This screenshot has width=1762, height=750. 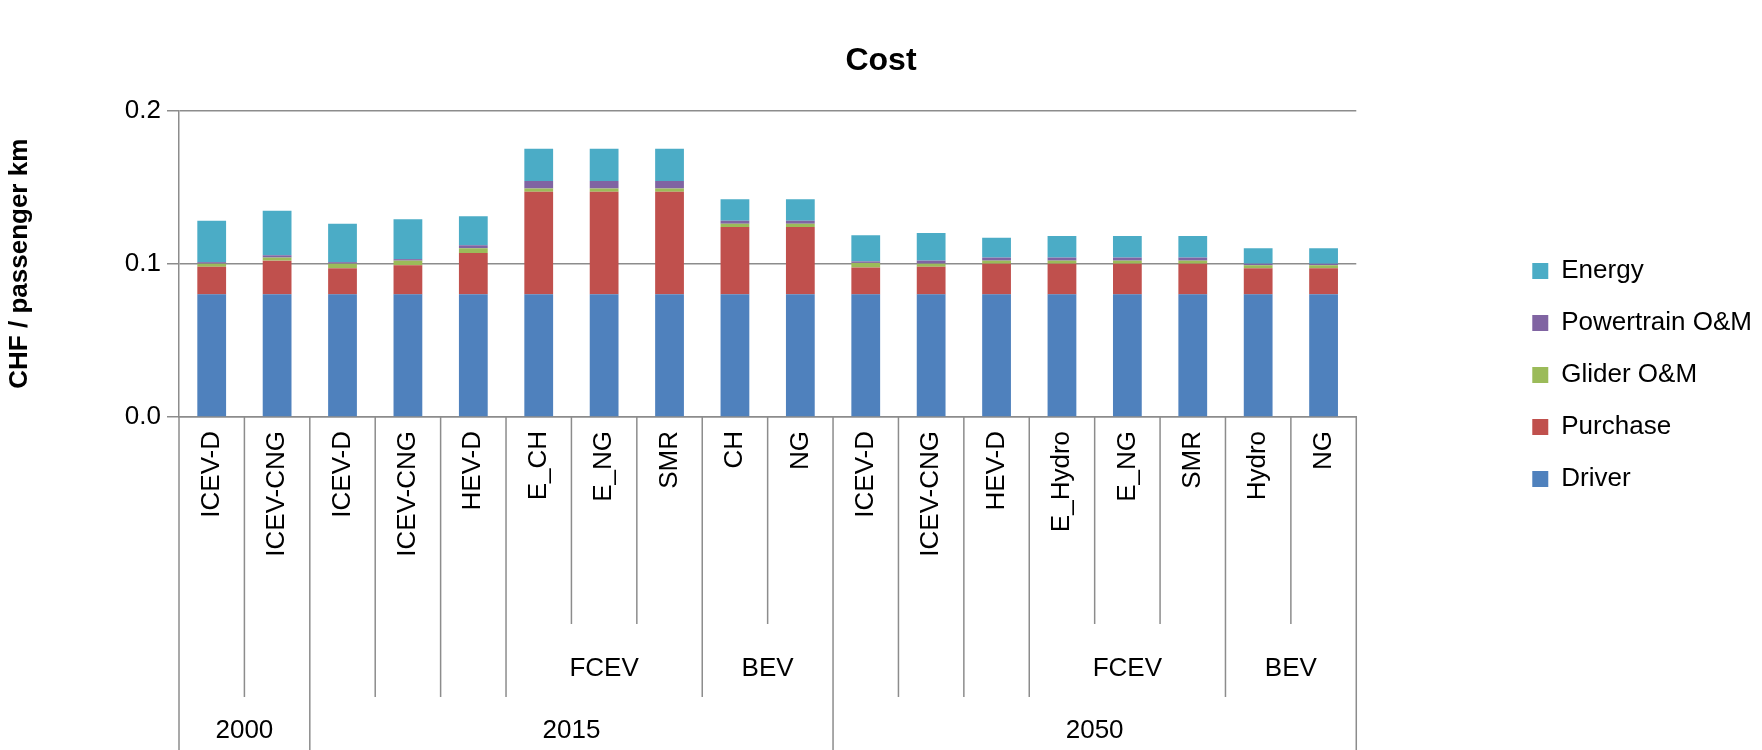 I want to click on text: 2015, so click(x=571, y=729).